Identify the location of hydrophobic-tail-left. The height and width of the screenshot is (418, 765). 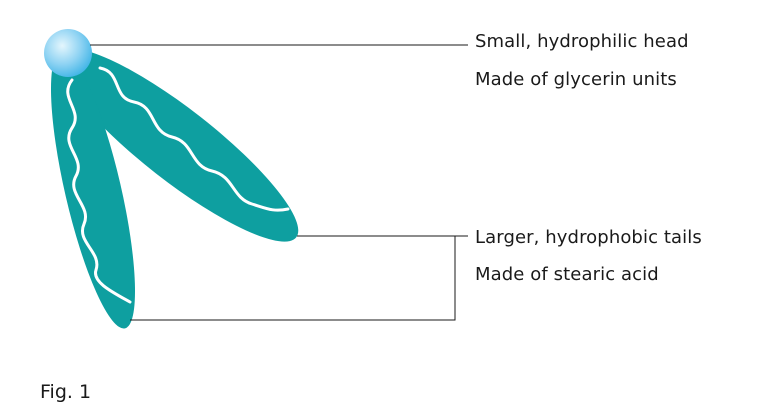
(93, 190).